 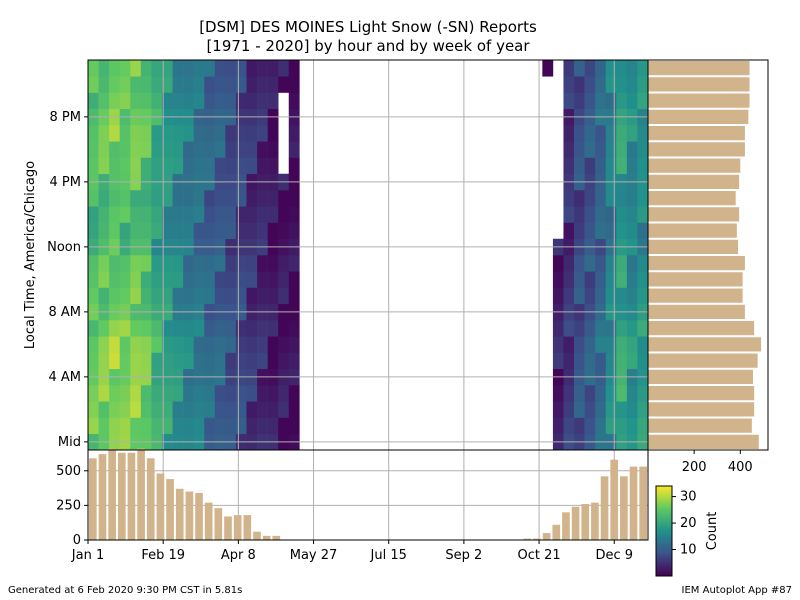 I want to click on colorbar: 10 20 30 Count, so click(x=687, y=531).